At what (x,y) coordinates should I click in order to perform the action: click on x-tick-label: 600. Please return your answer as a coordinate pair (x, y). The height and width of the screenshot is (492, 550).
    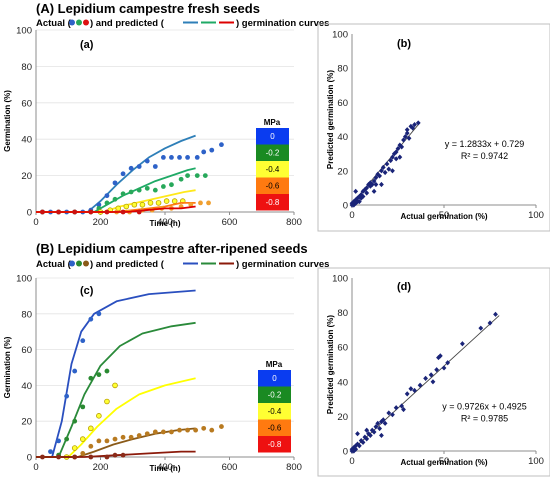
    Looking at the image, I should click on (230, 467).